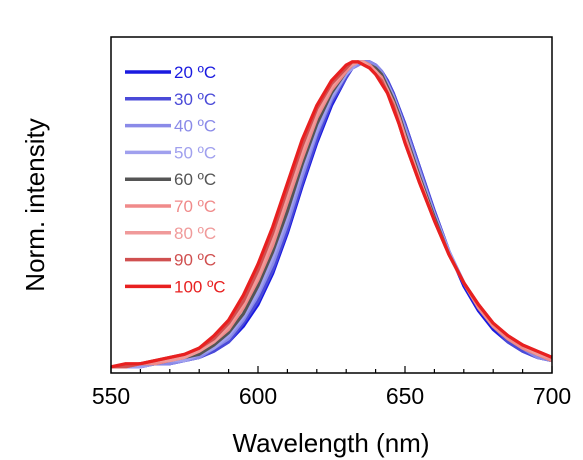  What do you see at coordinates (258, 396) in the screenshot?
I see `x-tick-label: 600` at bounding box center [258, 396].